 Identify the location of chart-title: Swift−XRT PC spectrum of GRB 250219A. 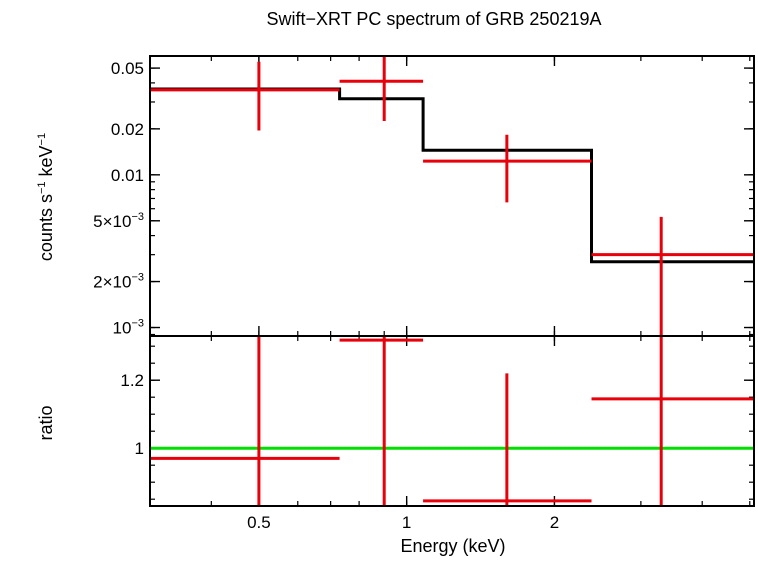
(434, 19).